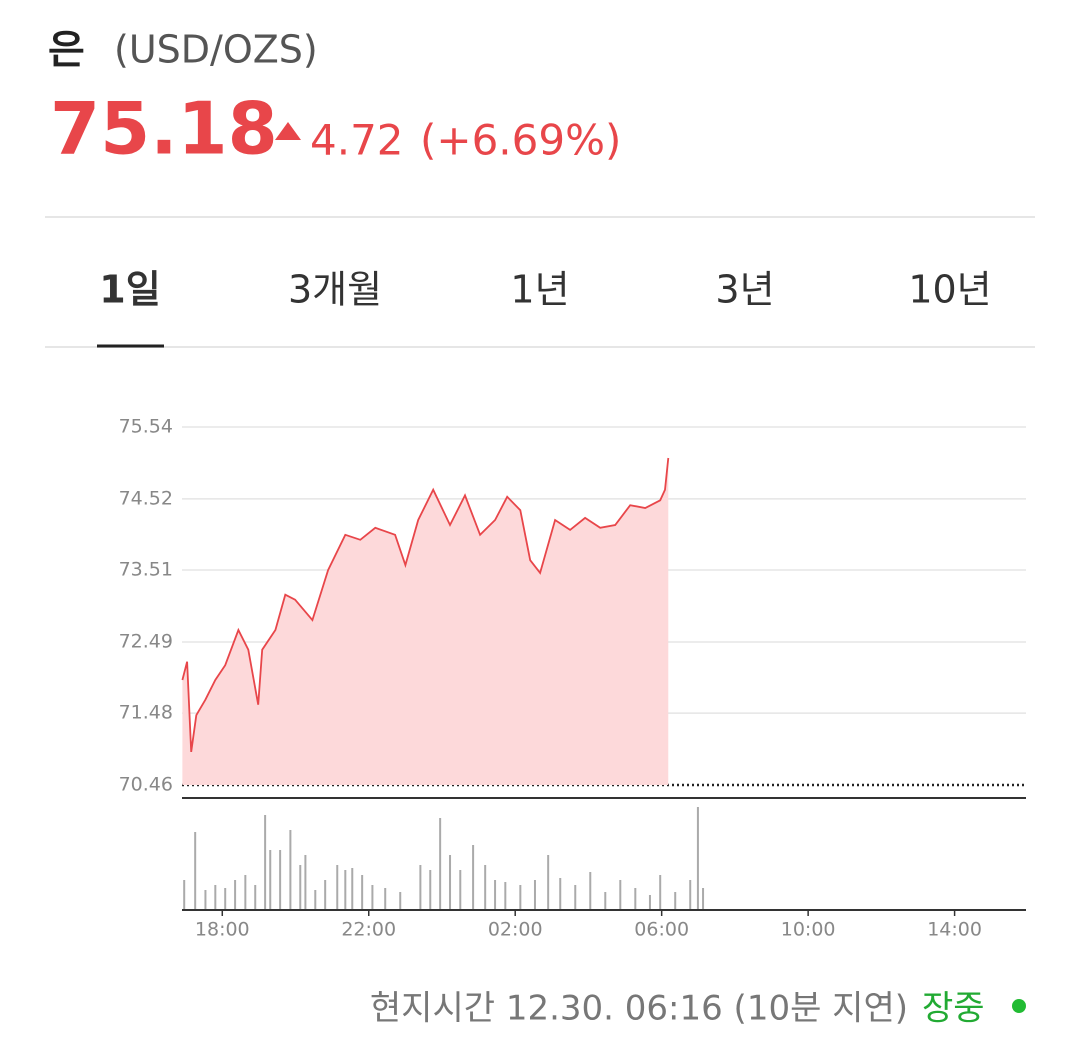  What do you see at coordinates (425, 605) in the screenshot?
I see `price-line` at bounding box center [425, 605].